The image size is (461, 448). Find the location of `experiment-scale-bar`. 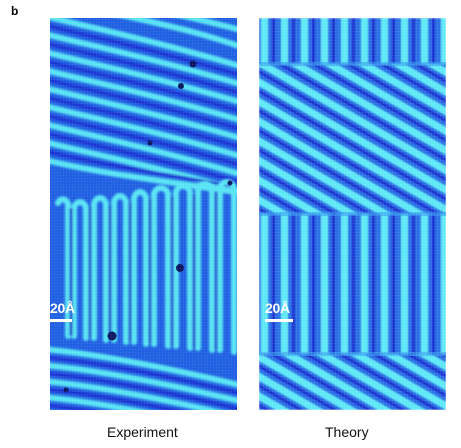

experiment-scale-bar is located at coordinates (61, 320).